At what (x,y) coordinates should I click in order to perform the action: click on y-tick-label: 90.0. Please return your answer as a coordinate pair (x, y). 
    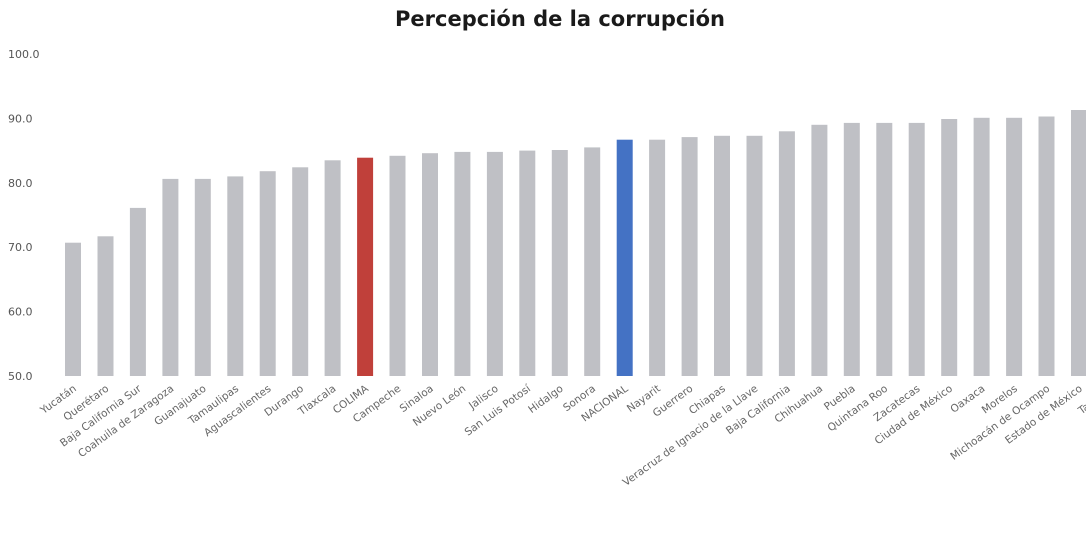
    Looking at the image, I should click on (20, 118).